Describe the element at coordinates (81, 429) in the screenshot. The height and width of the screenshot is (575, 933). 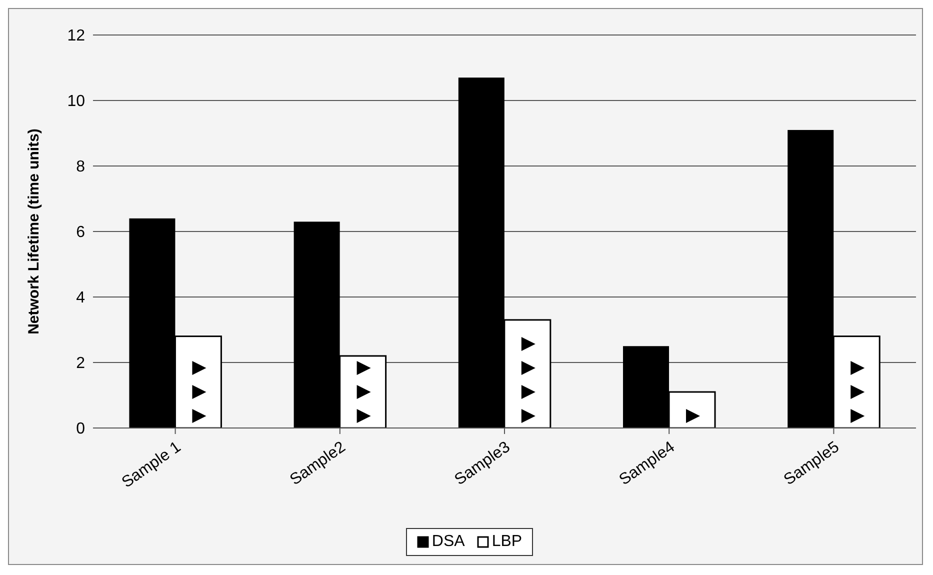
I see `y-tick-label: 0` at that location.